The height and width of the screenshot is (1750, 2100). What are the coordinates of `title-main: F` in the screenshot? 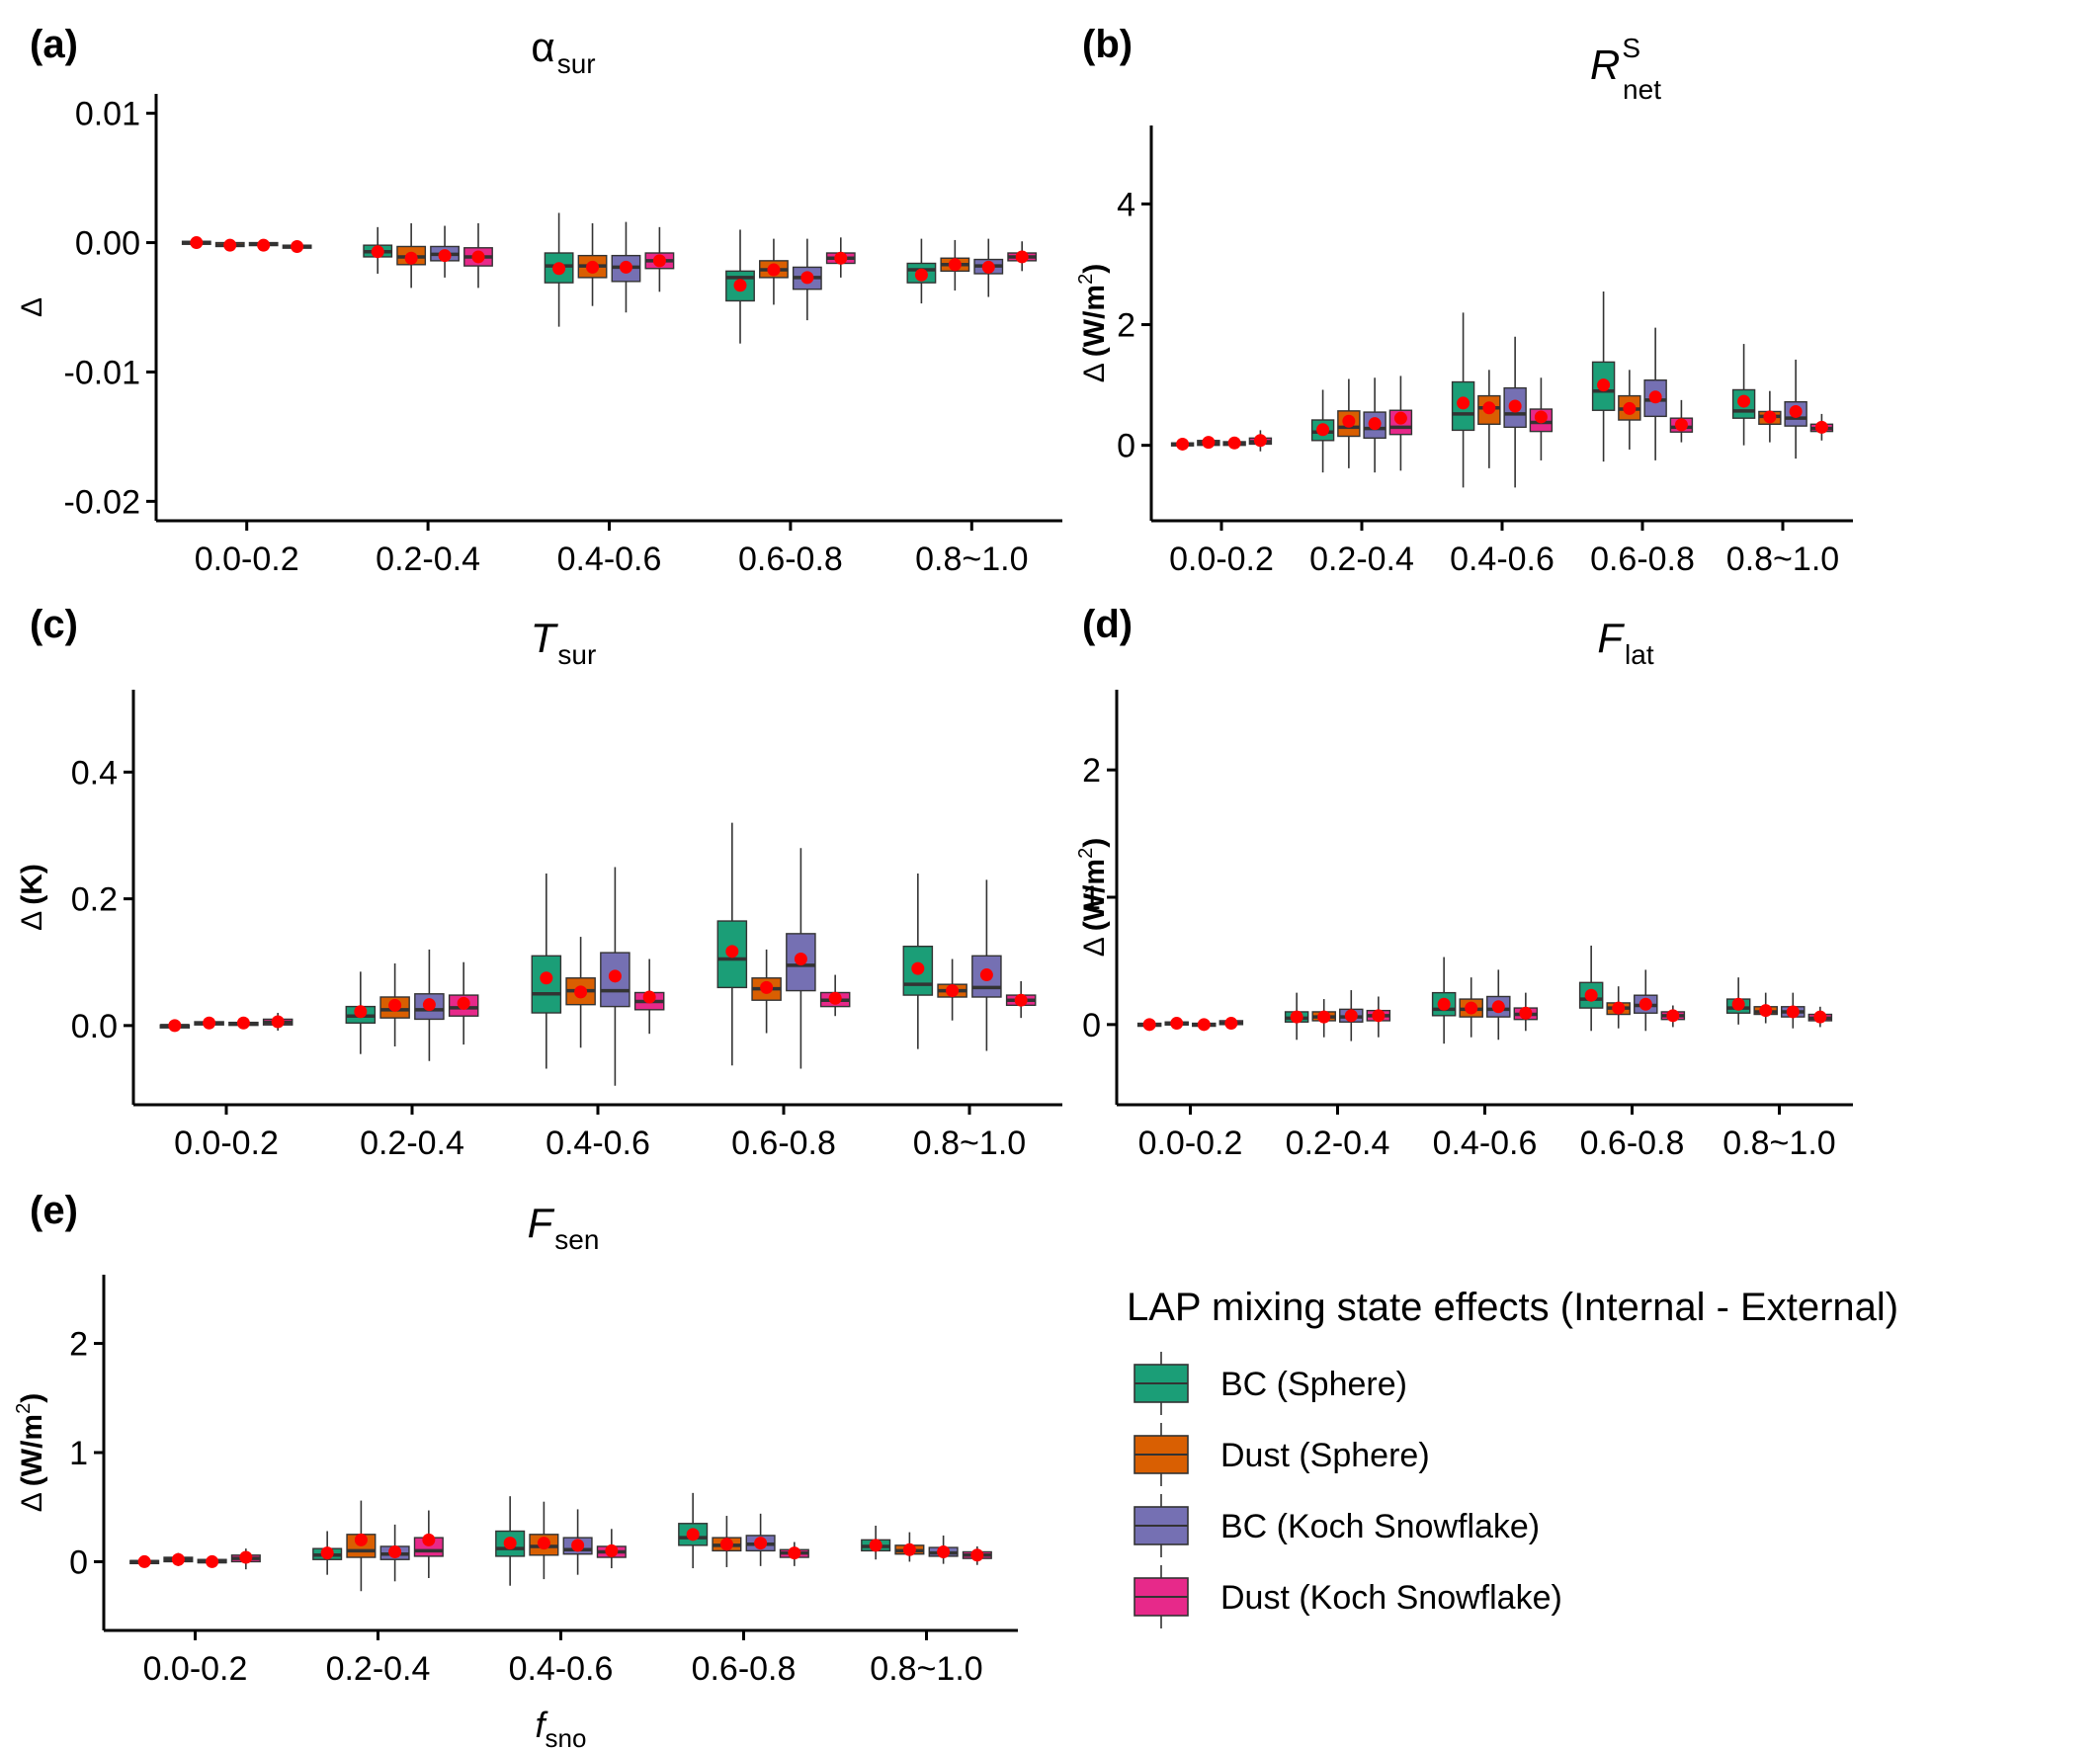 It's located at (541, 1223).